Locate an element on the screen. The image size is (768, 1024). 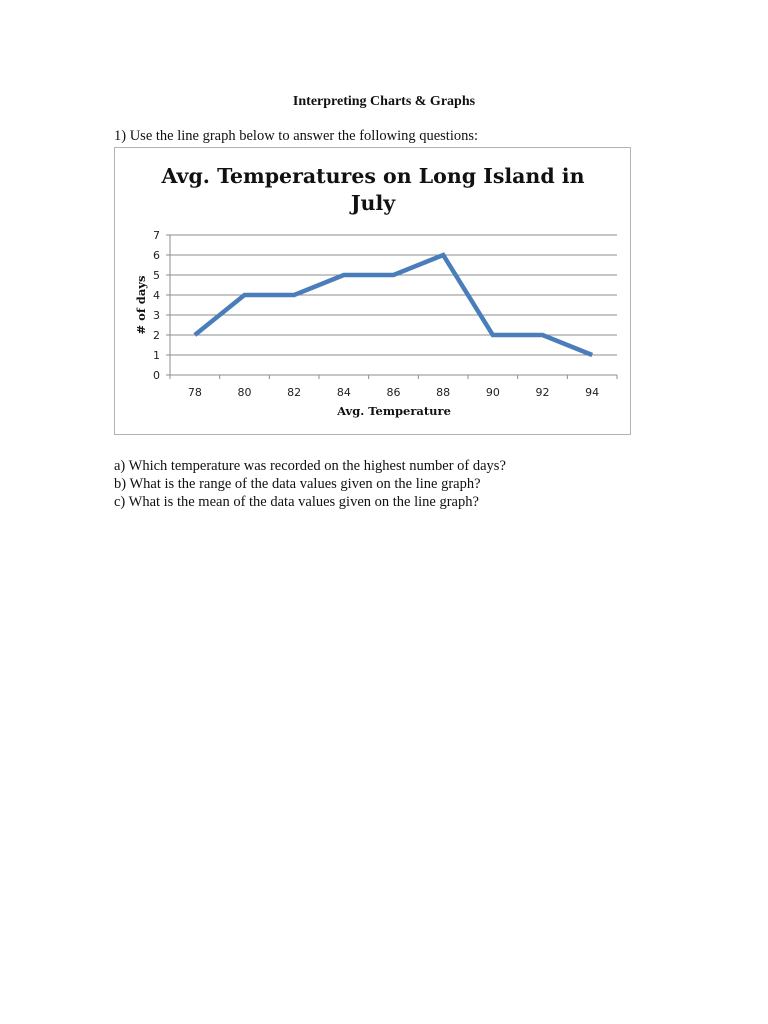
x-tick-label: 80 is located at coordinates (245, 392).